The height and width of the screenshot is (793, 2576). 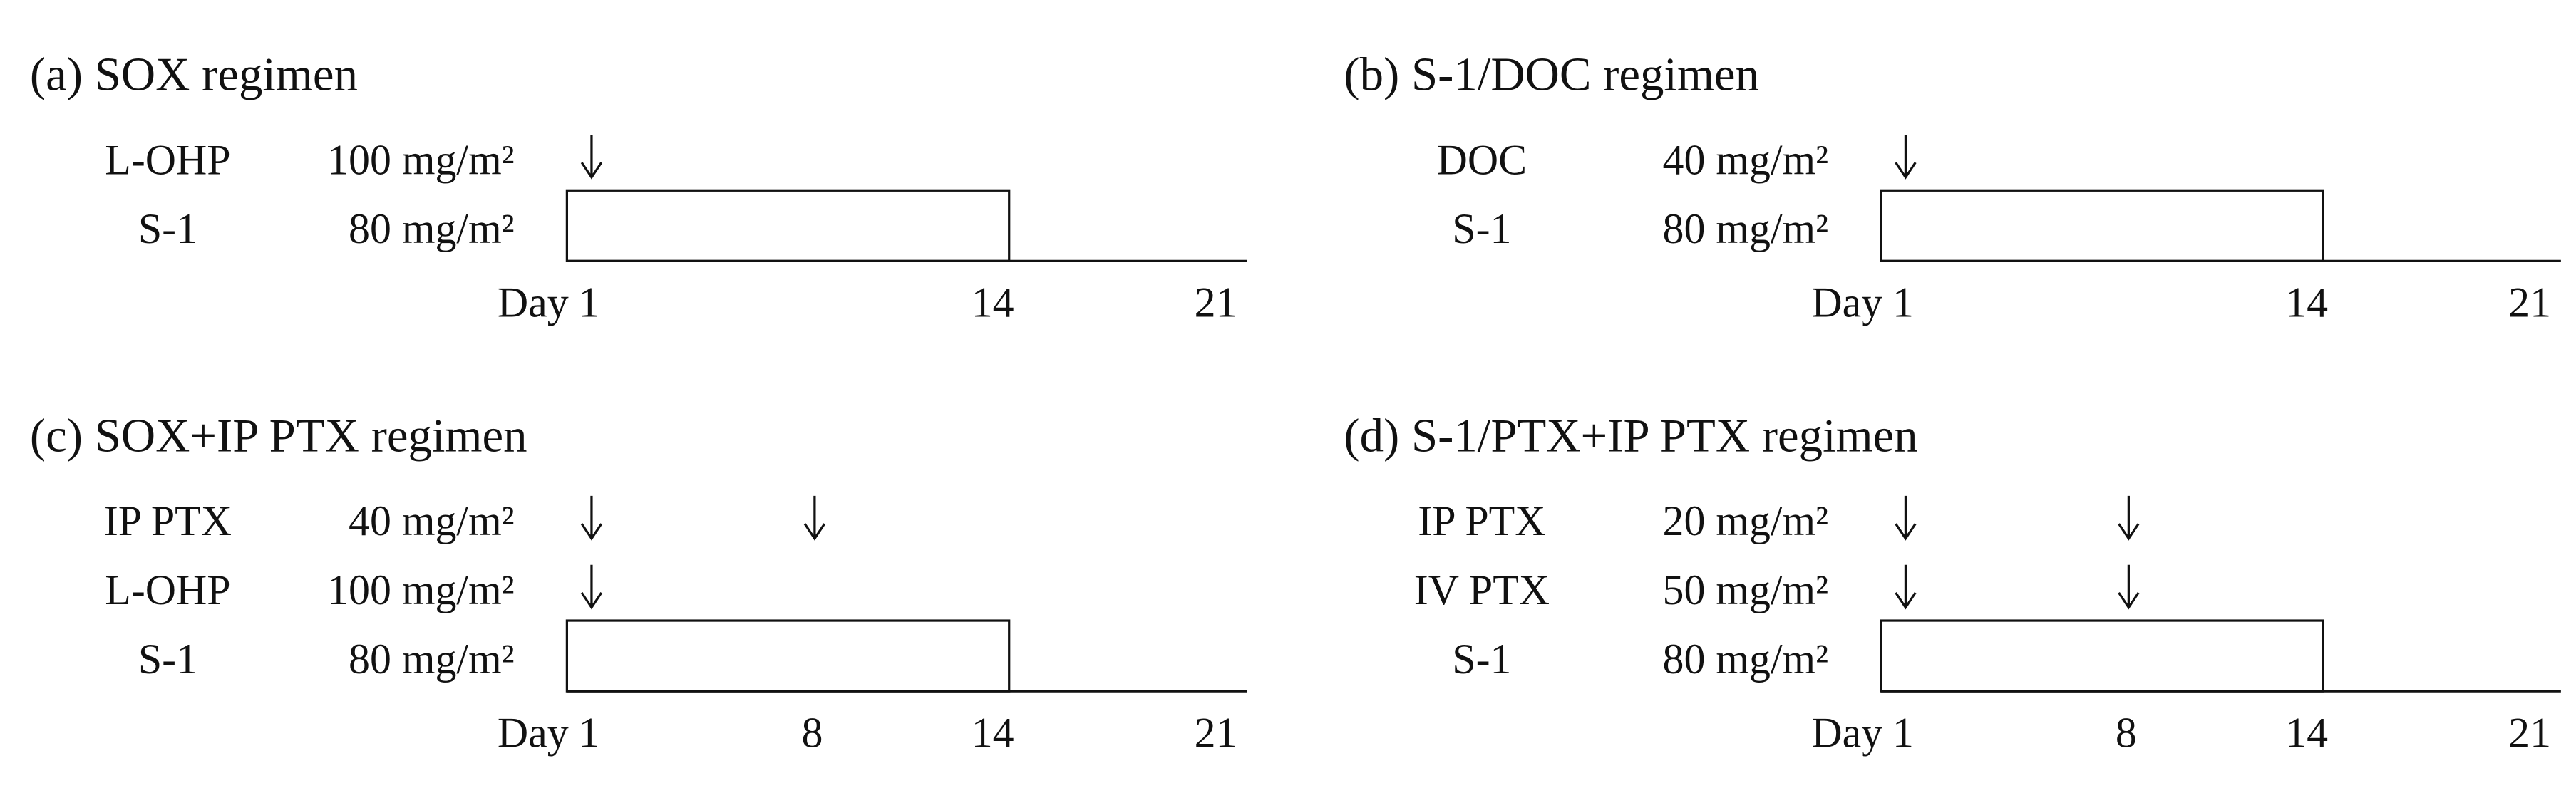 I want to click on drug-label: DOC, so click(x=1482, y=159).